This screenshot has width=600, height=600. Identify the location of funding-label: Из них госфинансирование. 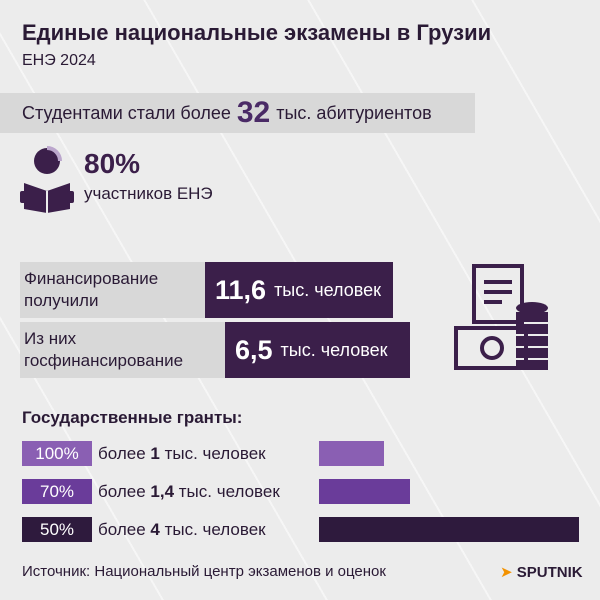
(125, 350).